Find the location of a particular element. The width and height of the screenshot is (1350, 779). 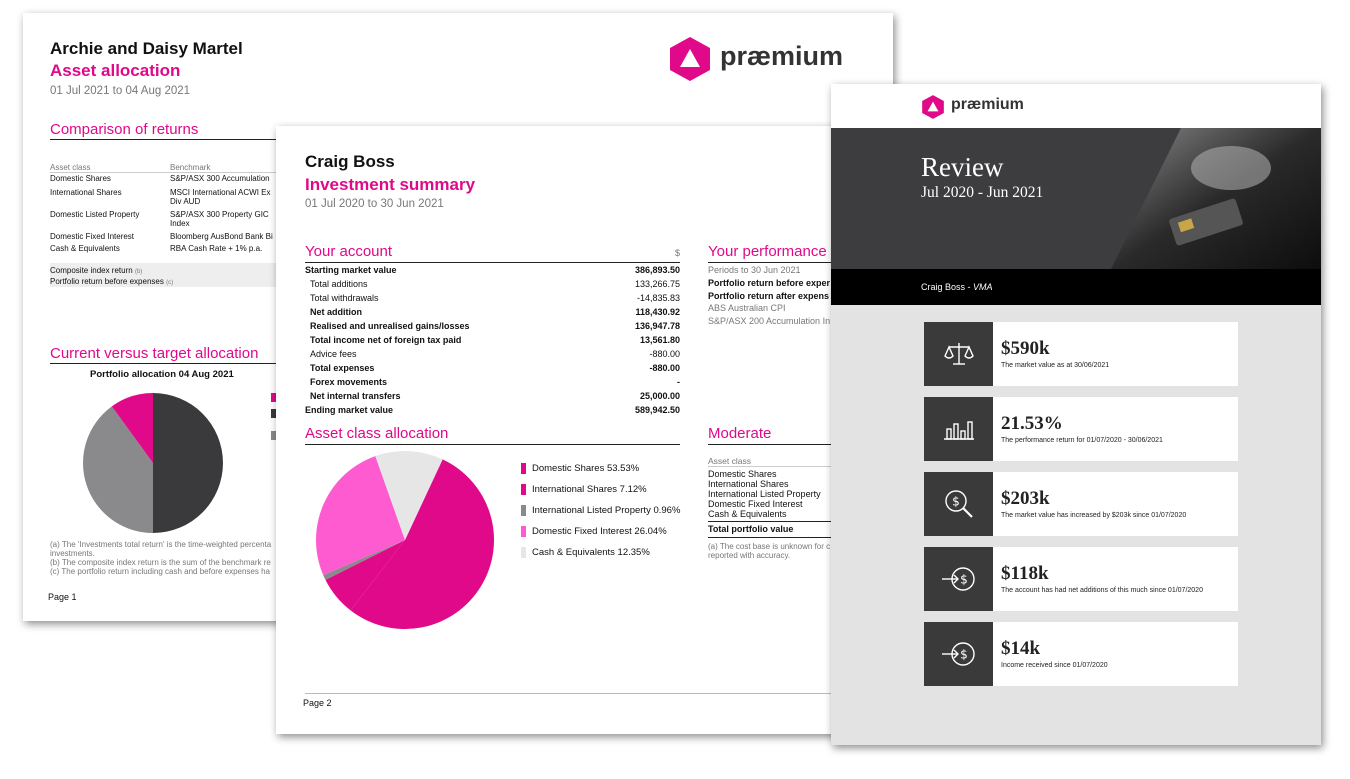

account-row-label: Total withdrawals is located at coordinates (344, 298).